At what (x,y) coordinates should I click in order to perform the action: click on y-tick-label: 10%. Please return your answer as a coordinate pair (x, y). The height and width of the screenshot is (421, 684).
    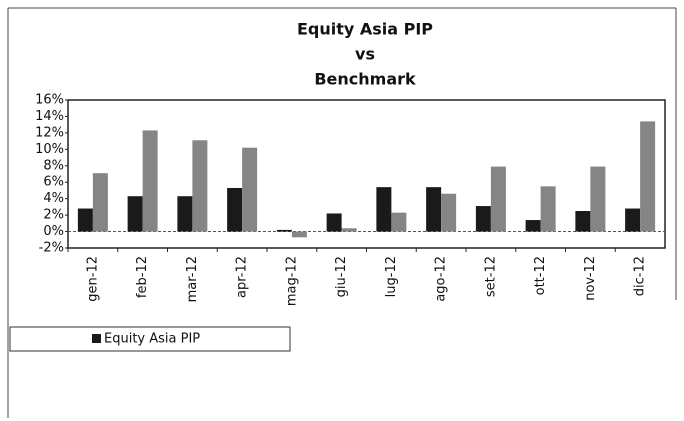
    Looking at the image, I should click on (49, 149).